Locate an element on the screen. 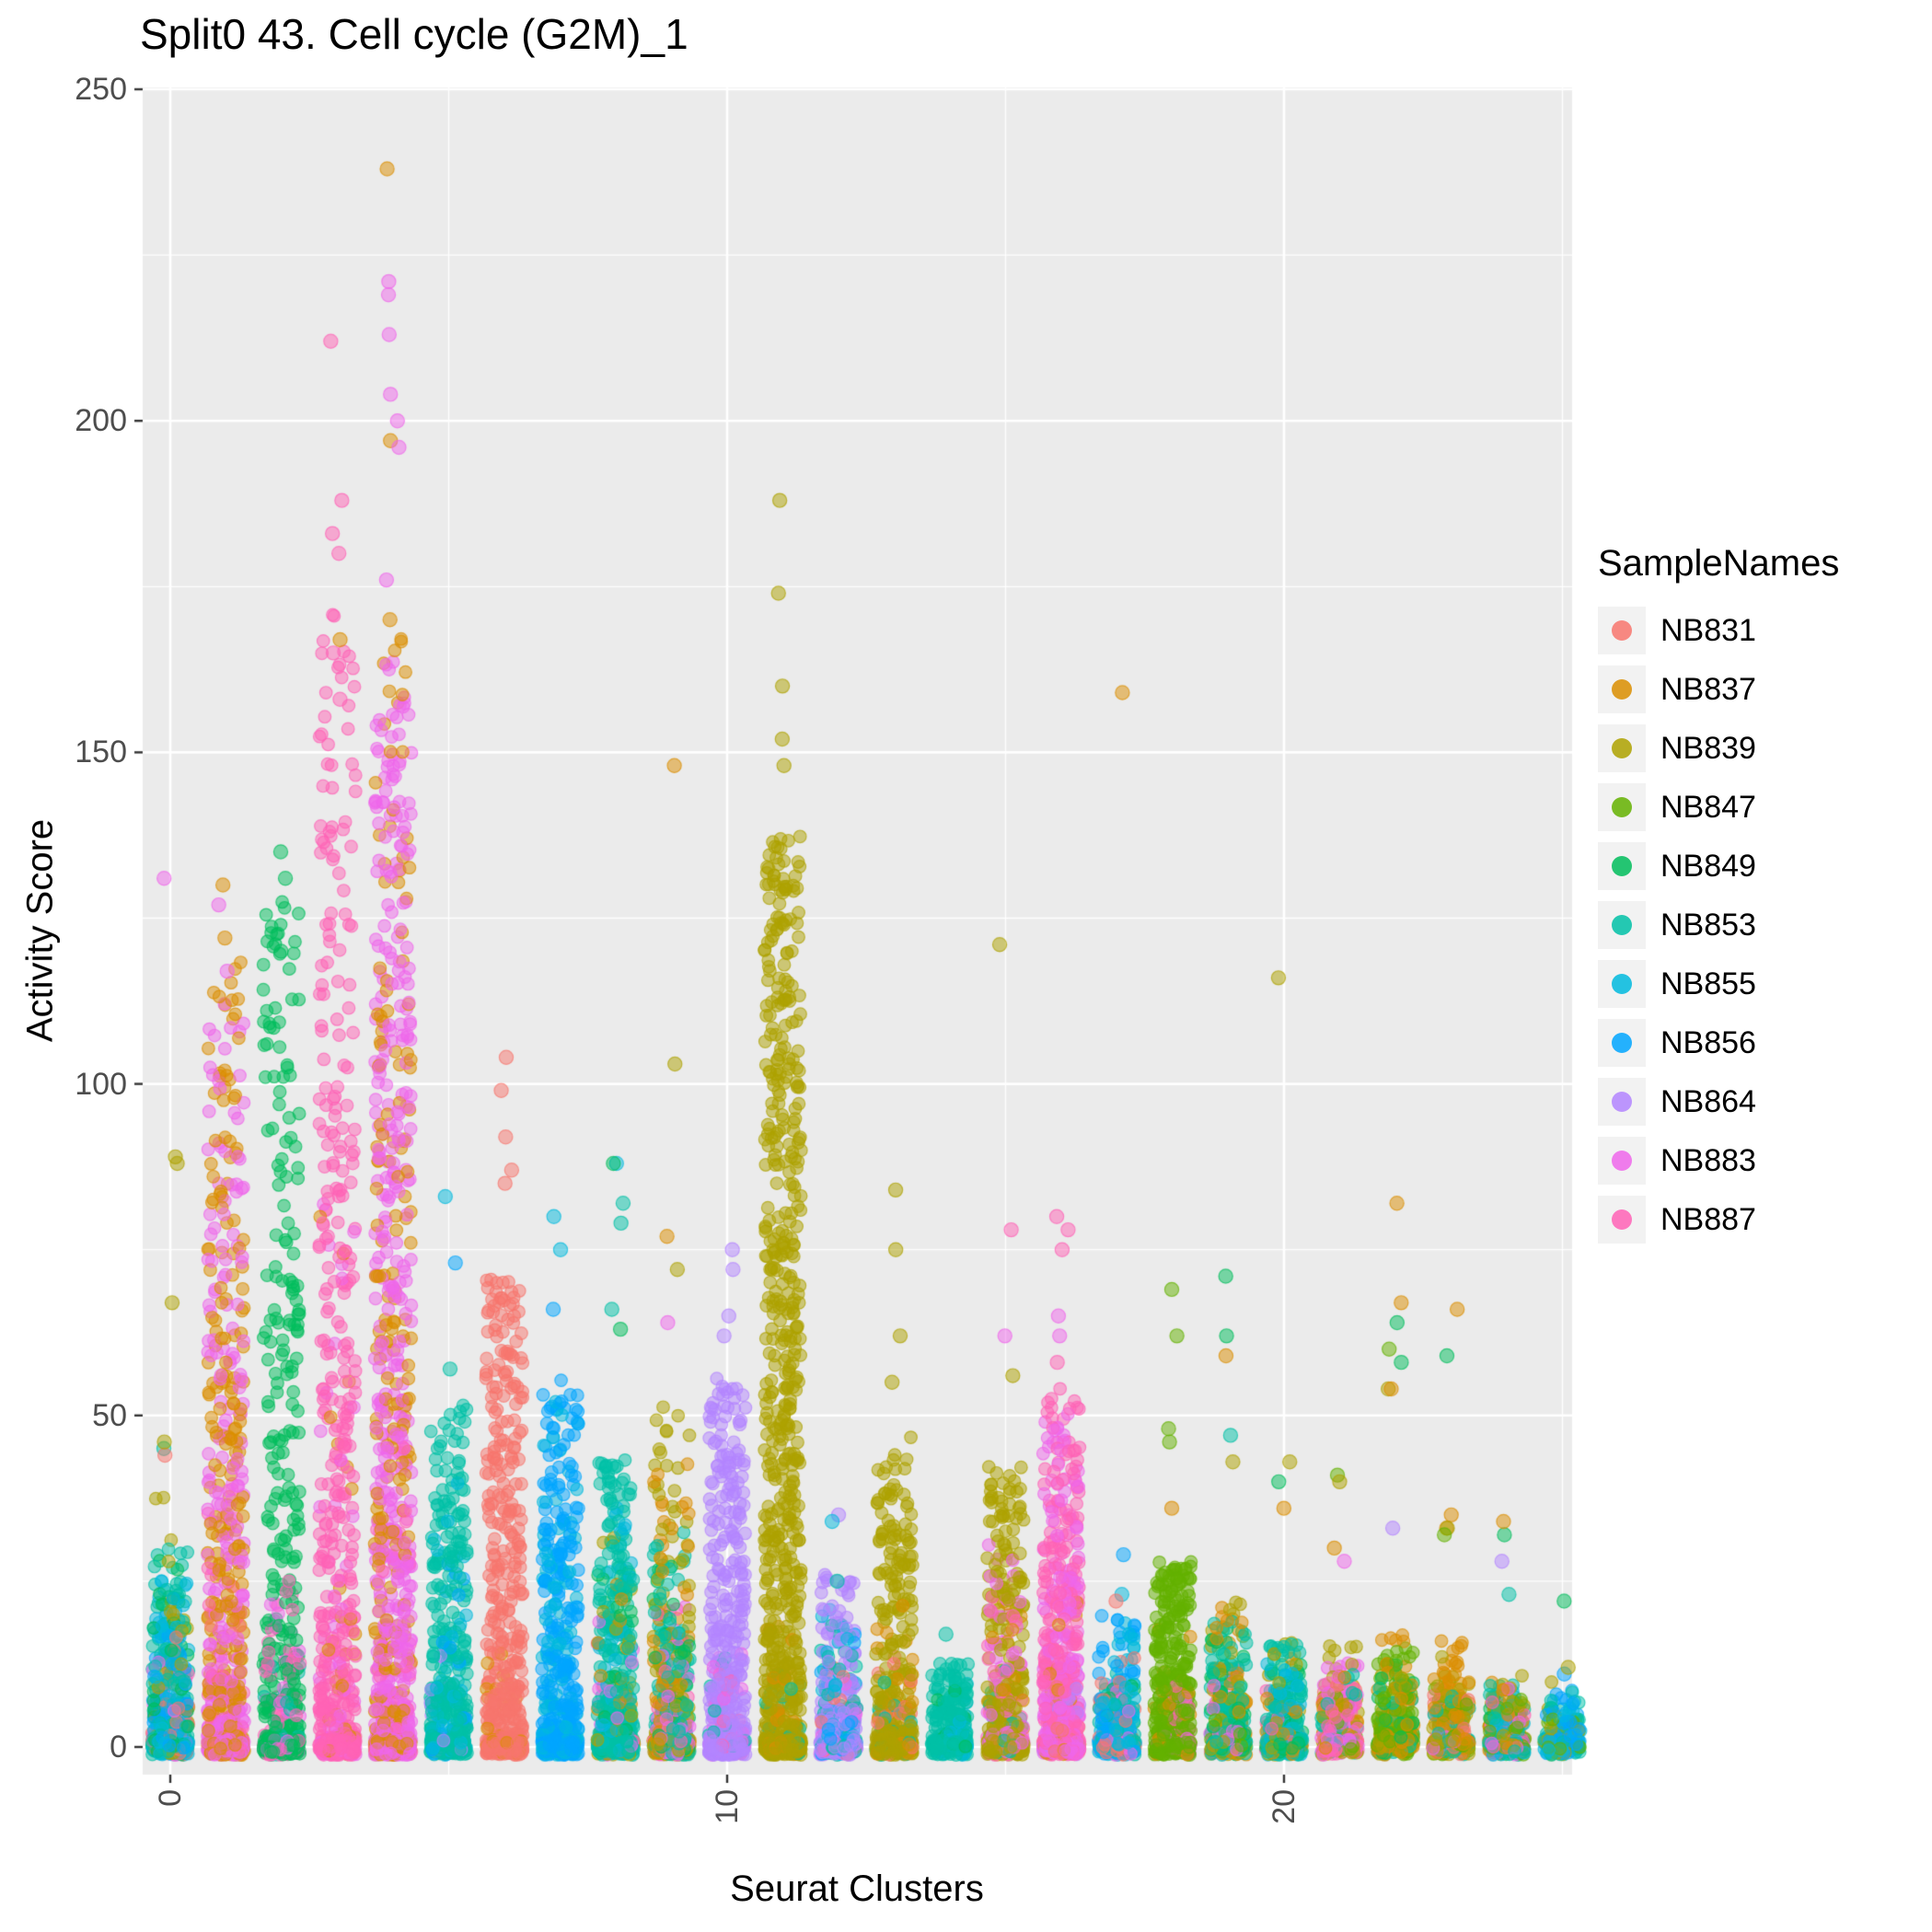 Image resolution: width=1932 pixels, height=1932 pixels. legend-item: NB864 is located at coordinates (1719, 1102).